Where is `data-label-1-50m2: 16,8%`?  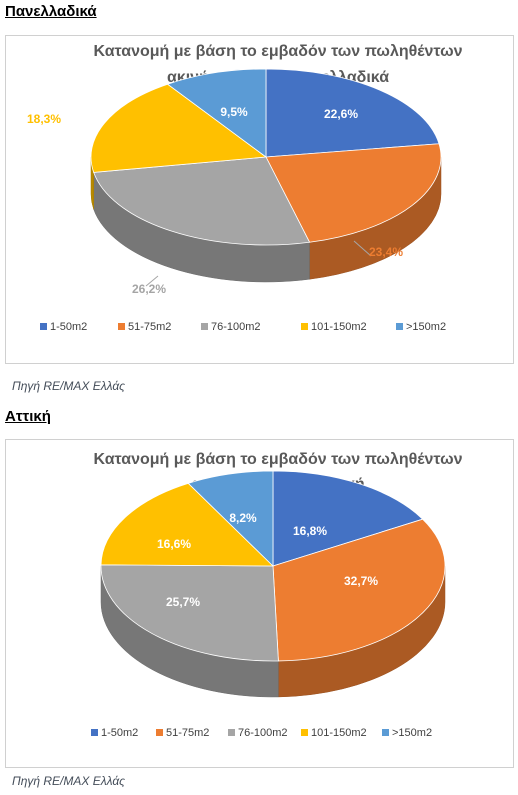
data-label-1-50m2: 16,8% is located at coordinates (310, 531).